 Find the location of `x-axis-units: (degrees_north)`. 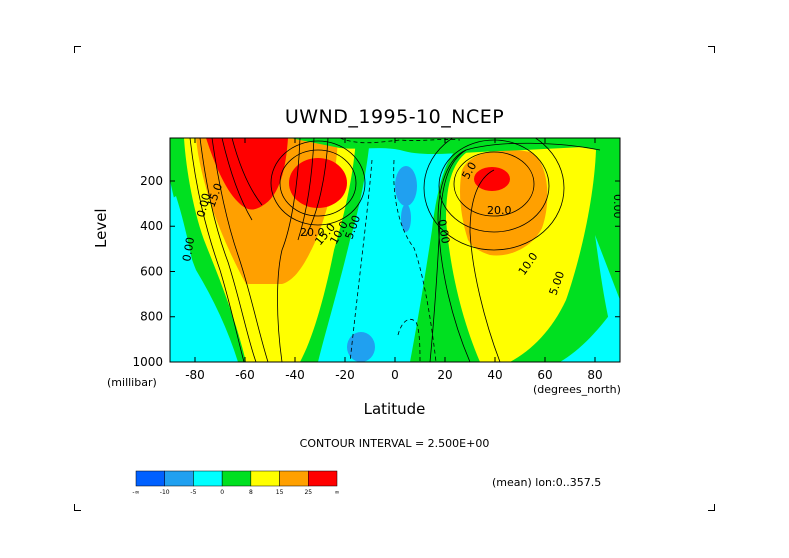

x-axis-units: (degrees_north) is located at coordinates (577, 389).